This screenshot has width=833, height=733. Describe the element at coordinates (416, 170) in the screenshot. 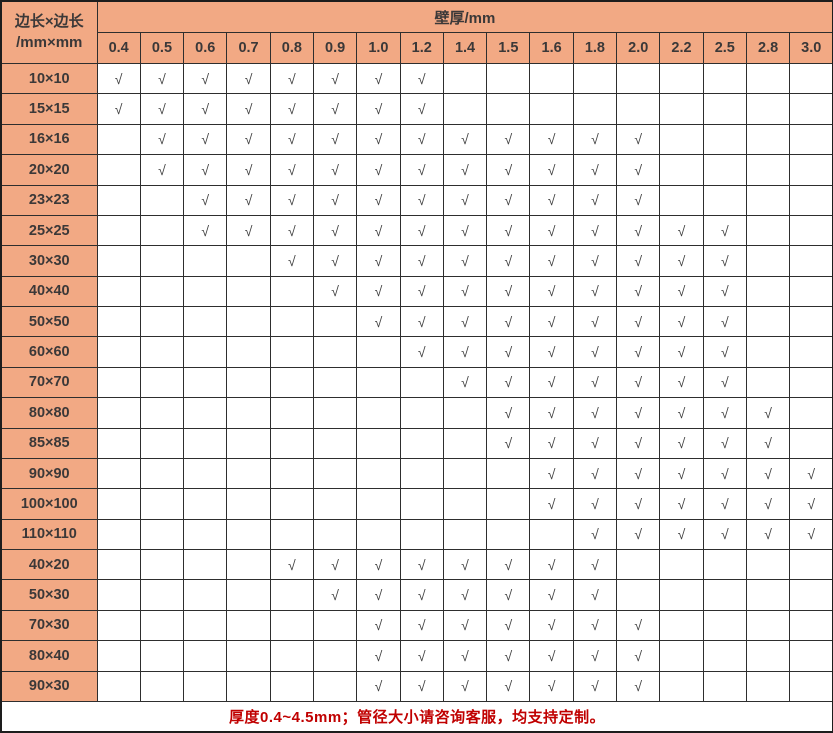

I see `table-row: 20×20 √ √ √ √ √ √ √ √ √ √ √ √` at that location.